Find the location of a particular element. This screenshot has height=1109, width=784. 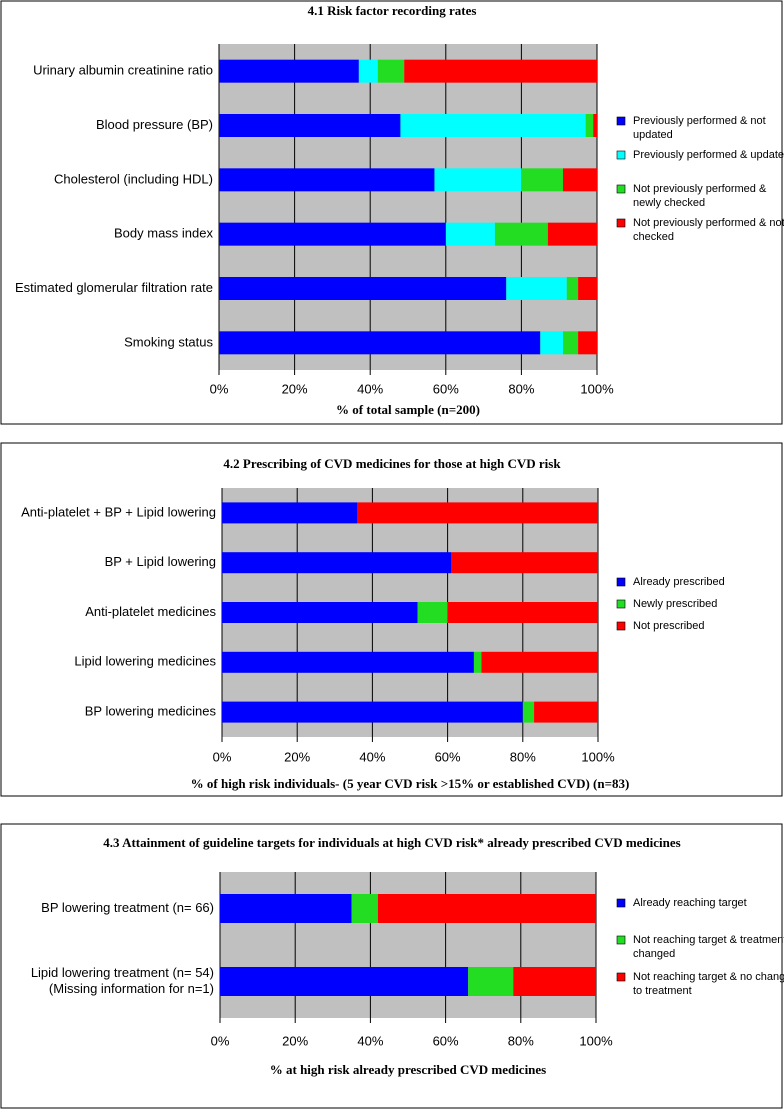

legend-label: Not previously performed & not checked is located at coordinates (708, 230).